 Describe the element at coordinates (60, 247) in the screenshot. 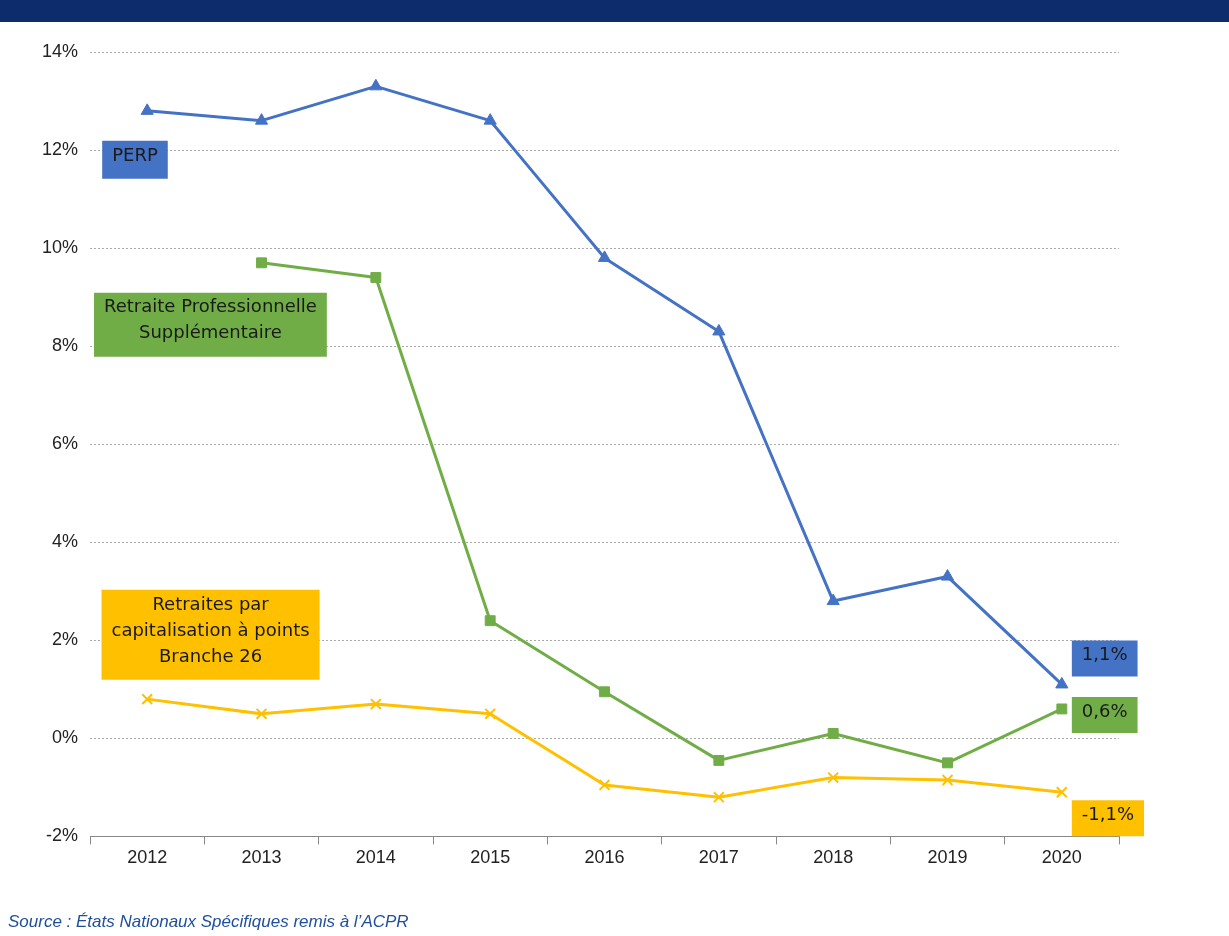

I see `y-tick-label: 10%` at that location.